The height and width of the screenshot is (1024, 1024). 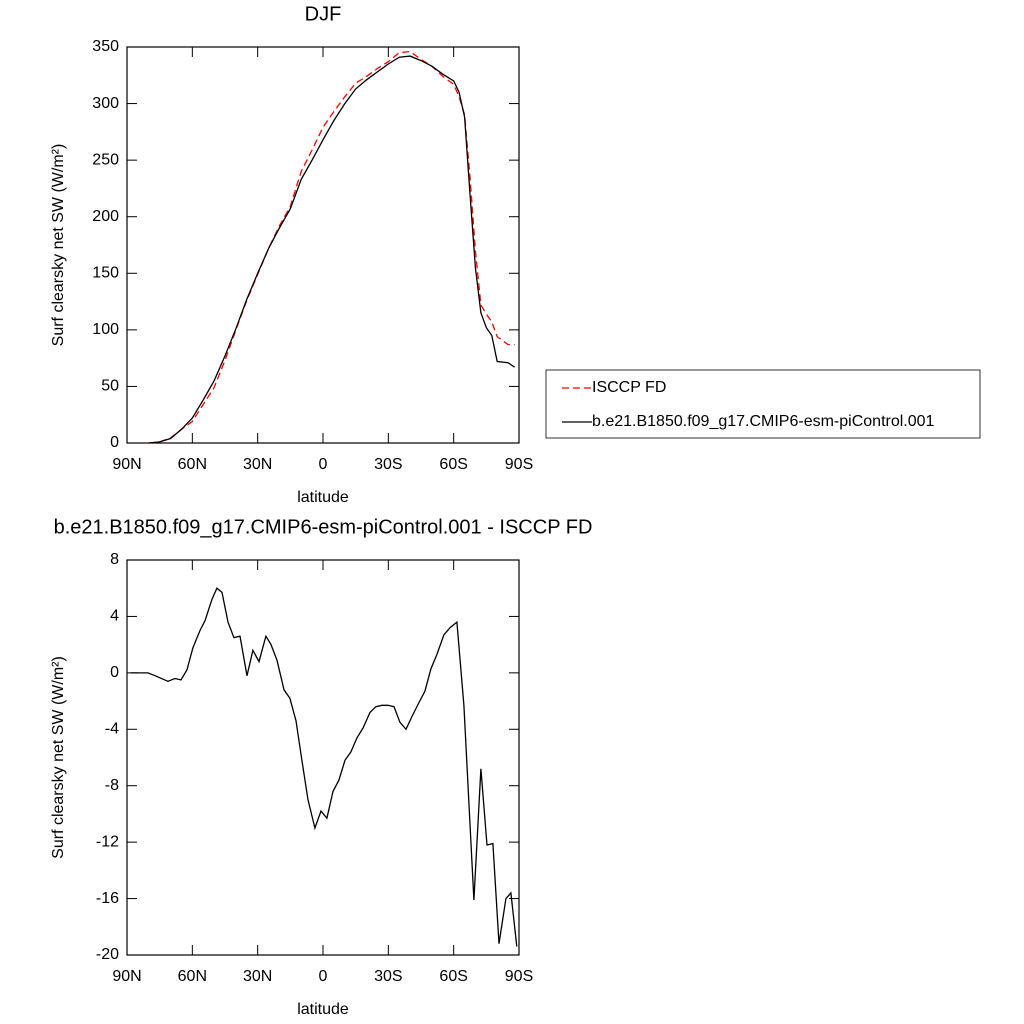 What do you see at coordinates (105, 159) in the screenshot?
I see `y-tick-label: 250` at bounding box center [105, 159].